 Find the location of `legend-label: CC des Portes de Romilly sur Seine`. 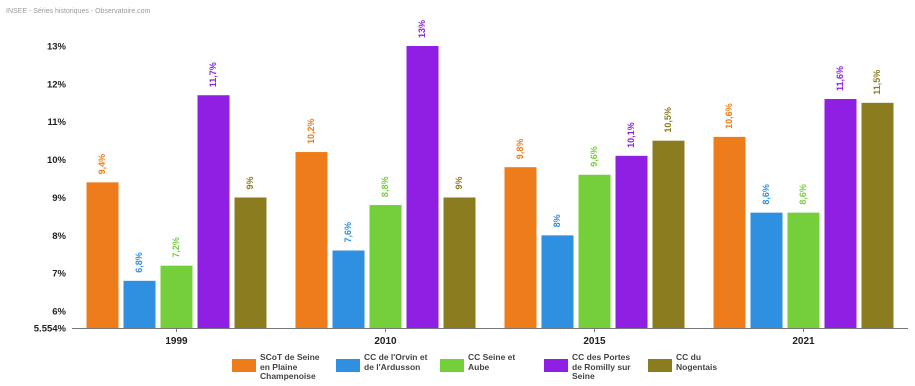

legend-label: CC des Portes de Romilly sur Seine is located at coordinates (601, 367).